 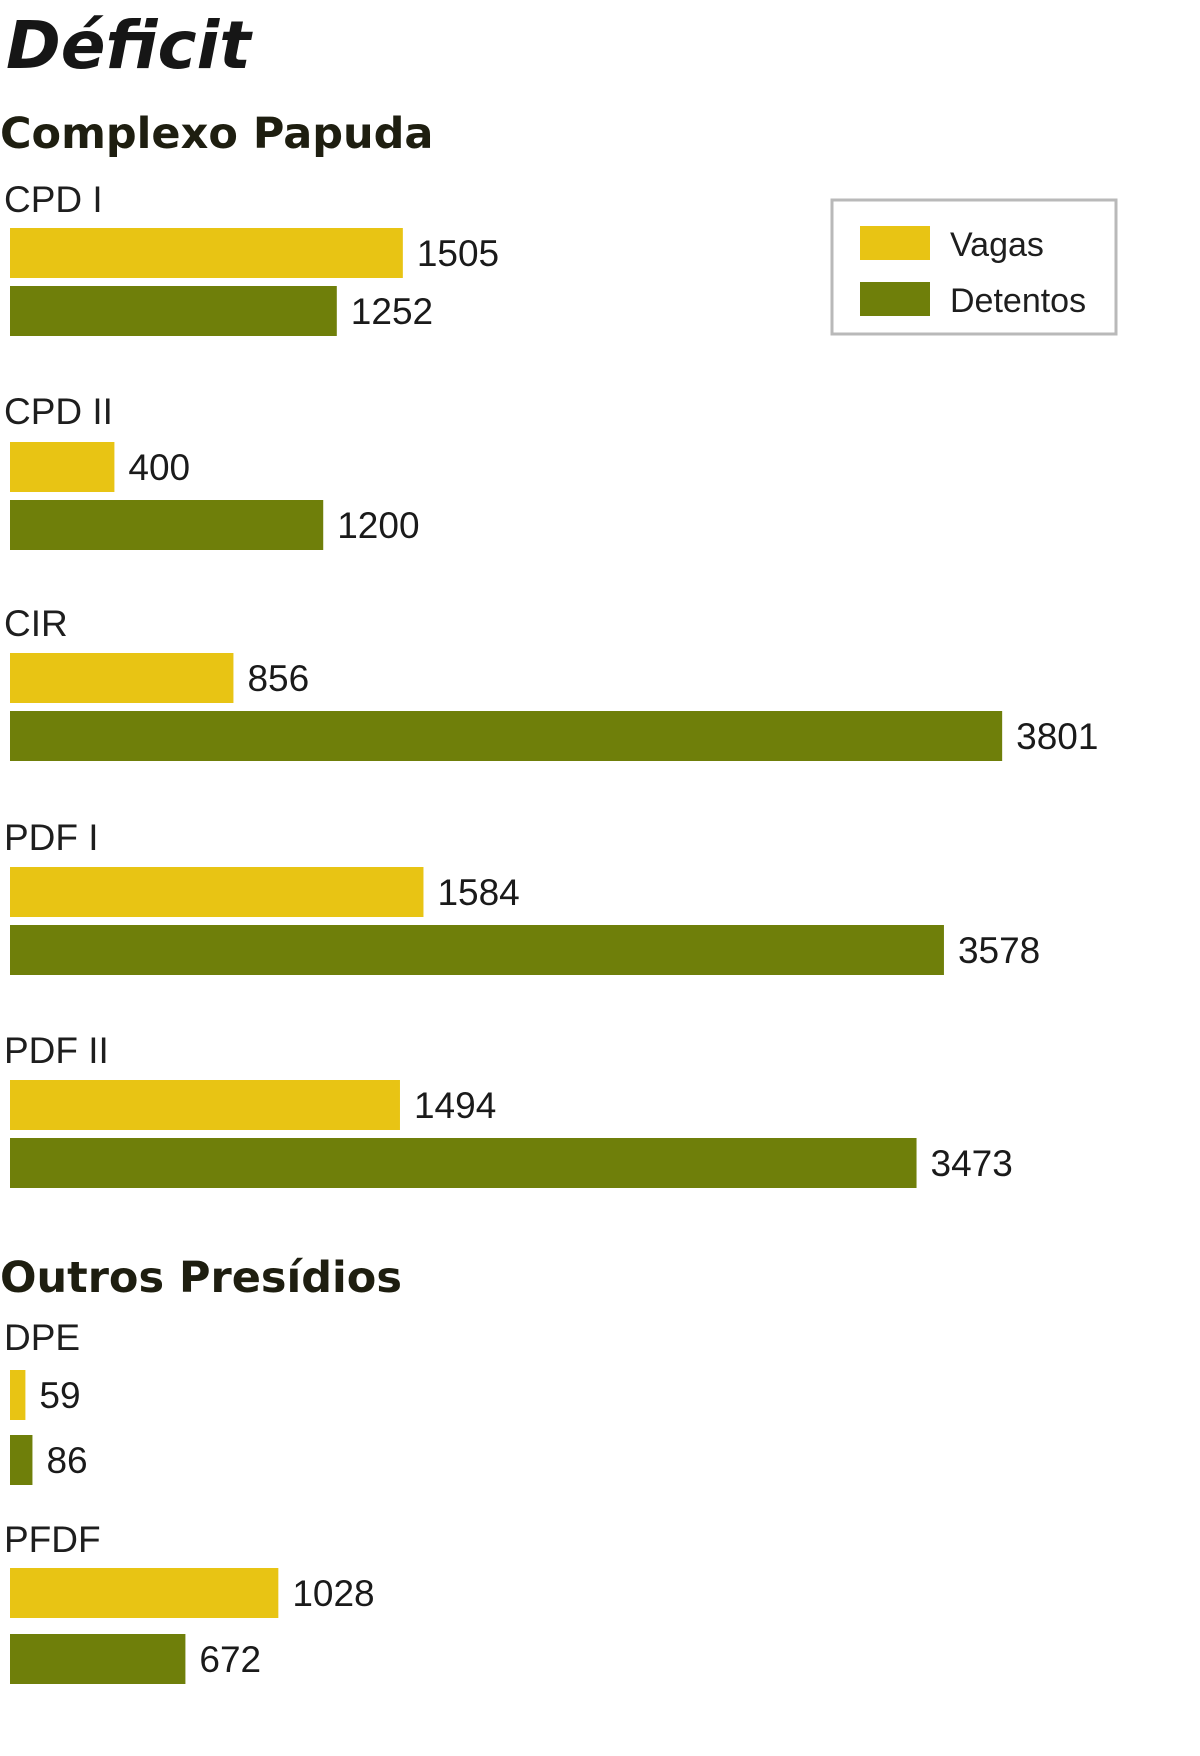 What do you see at coordinates (997, 245) in the screenshot?
I see `legend-label-vagas: Vagas` at bounding box center [997, 245].